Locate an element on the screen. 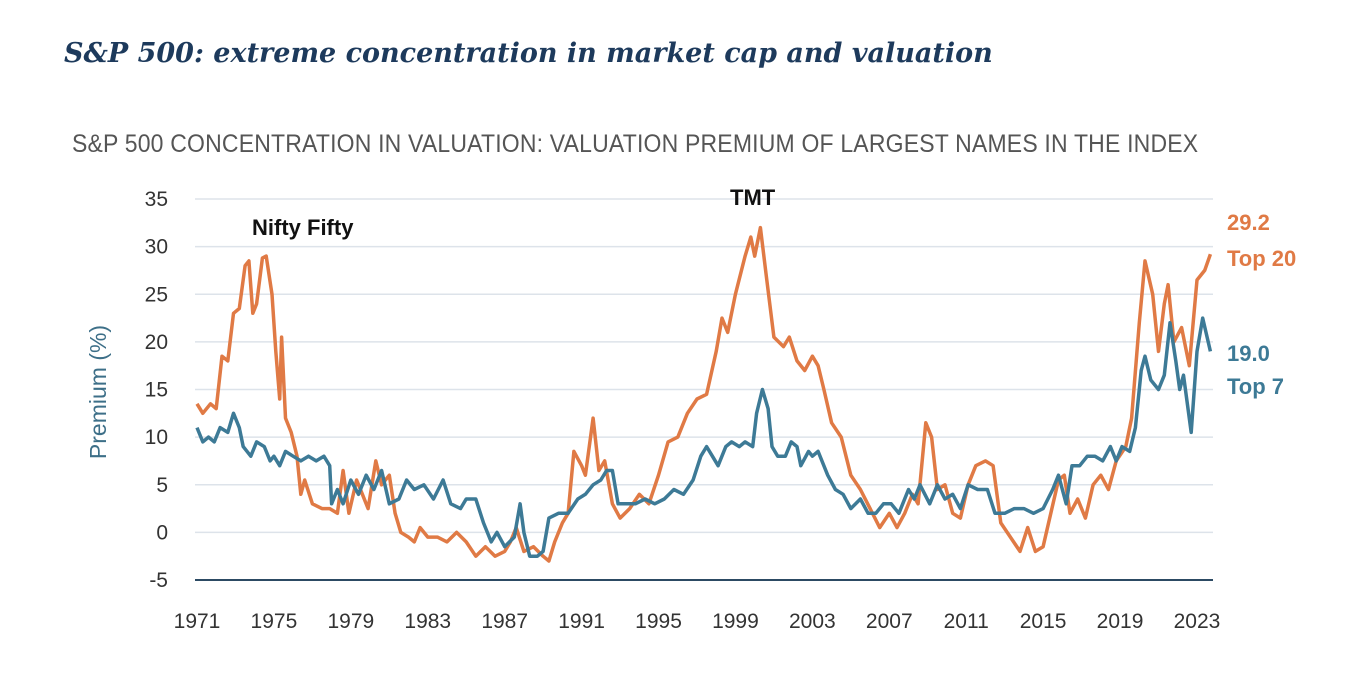 The image size is (1360, 680). top7-label: Top 7 is located at coordinates (1255, 386).